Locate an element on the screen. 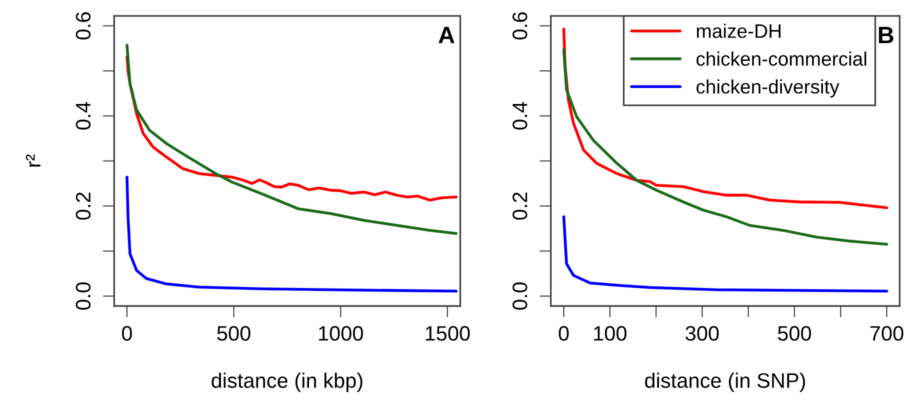 The width and height of the screenshot is (906, 408). y-axis-title: r² is located at coordinates (33, 160).